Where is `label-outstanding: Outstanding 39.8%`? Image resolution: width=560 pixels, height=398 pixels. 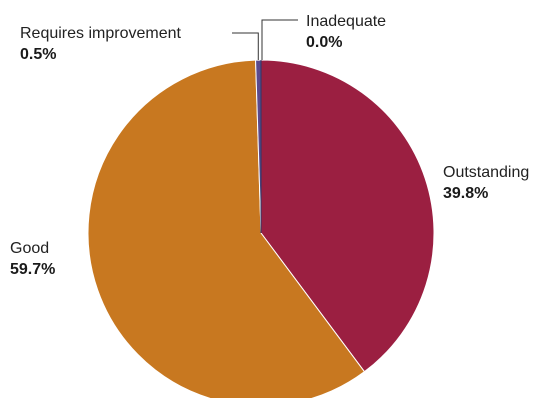 label-outstanding: Outstanding 39.8% is located at coordinates (486, 183).